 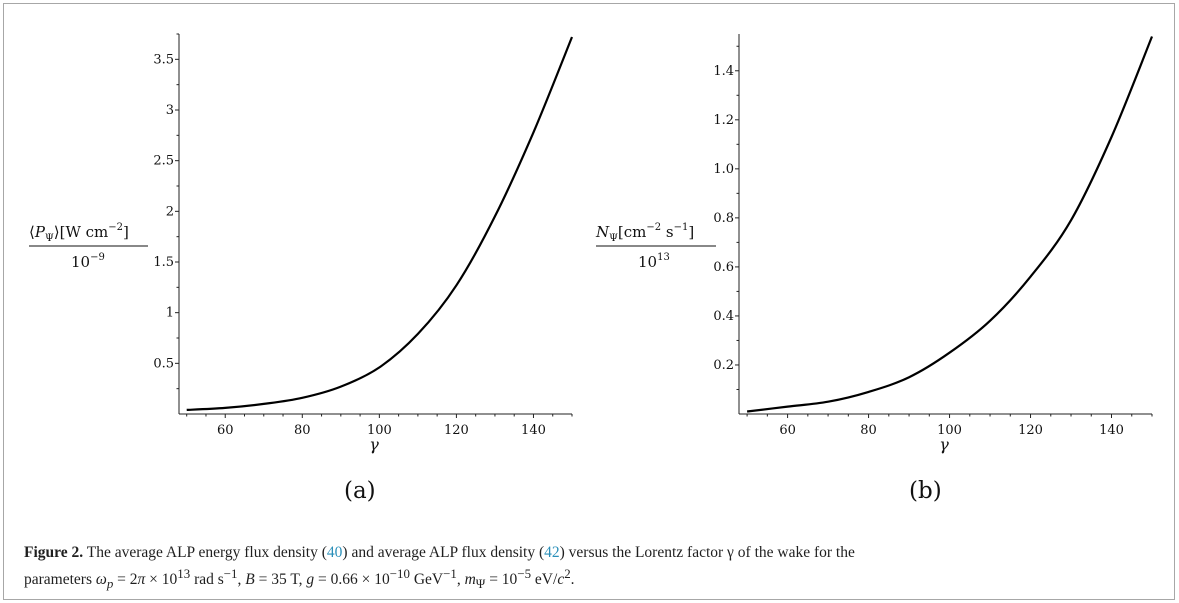 What do you see at coordinates (644, 233) in the screenshot?
I see `panel-b-ylabel-num: NΨ[cm−2 s−1]` at bounding box center [644, 233].